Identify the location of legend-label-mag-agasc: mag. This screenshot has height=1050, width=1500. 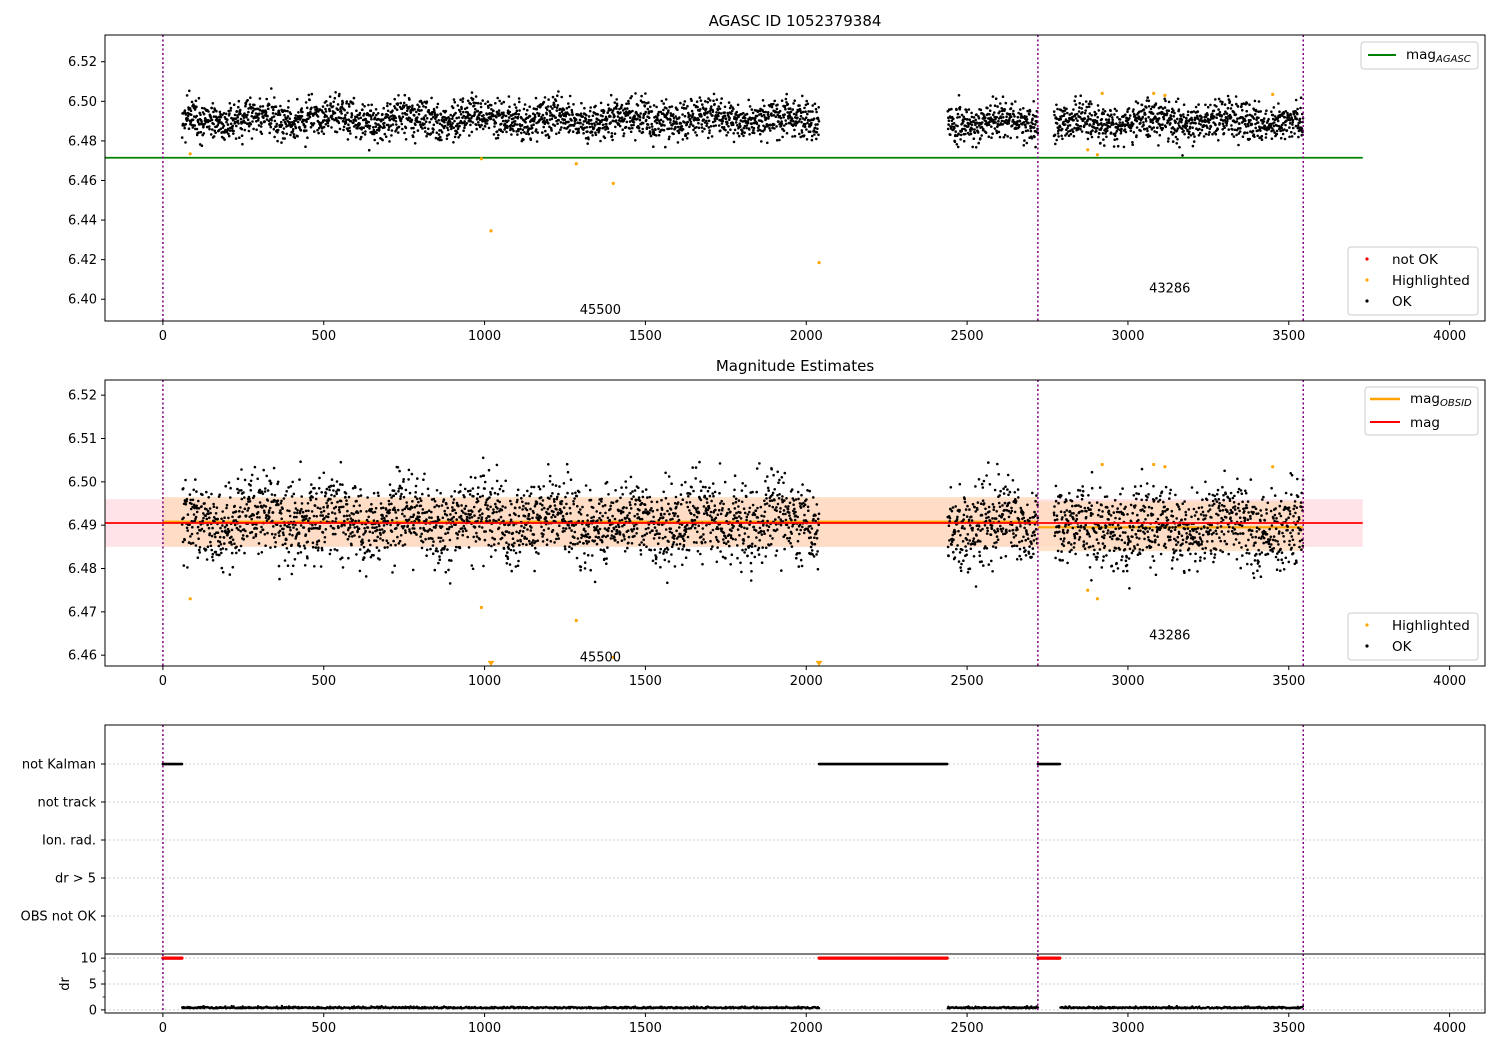
(1421, 55).